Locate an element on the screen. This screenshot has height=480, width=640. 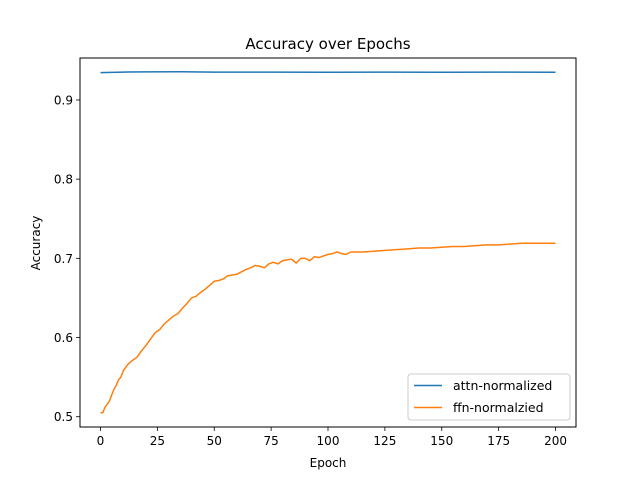
x-tick-label: 200 is located at coordinates (555, 441).